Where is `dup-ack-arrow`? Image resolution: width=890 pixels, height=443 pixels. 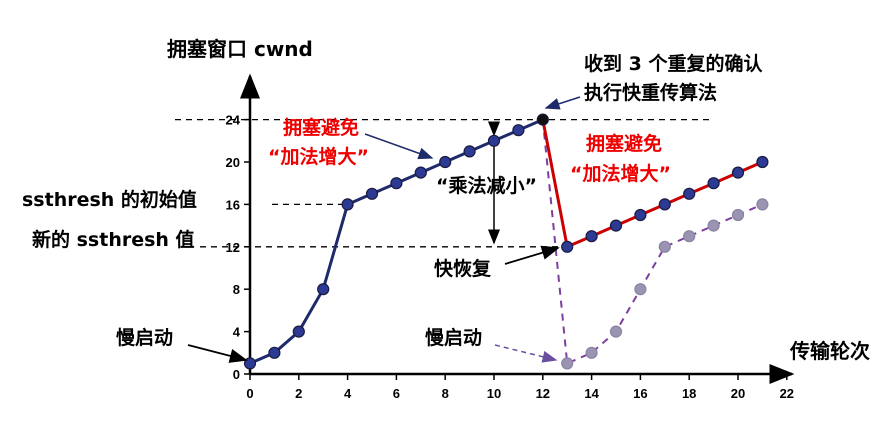
dup-ack-arrow is located at coordinates (562, 103).